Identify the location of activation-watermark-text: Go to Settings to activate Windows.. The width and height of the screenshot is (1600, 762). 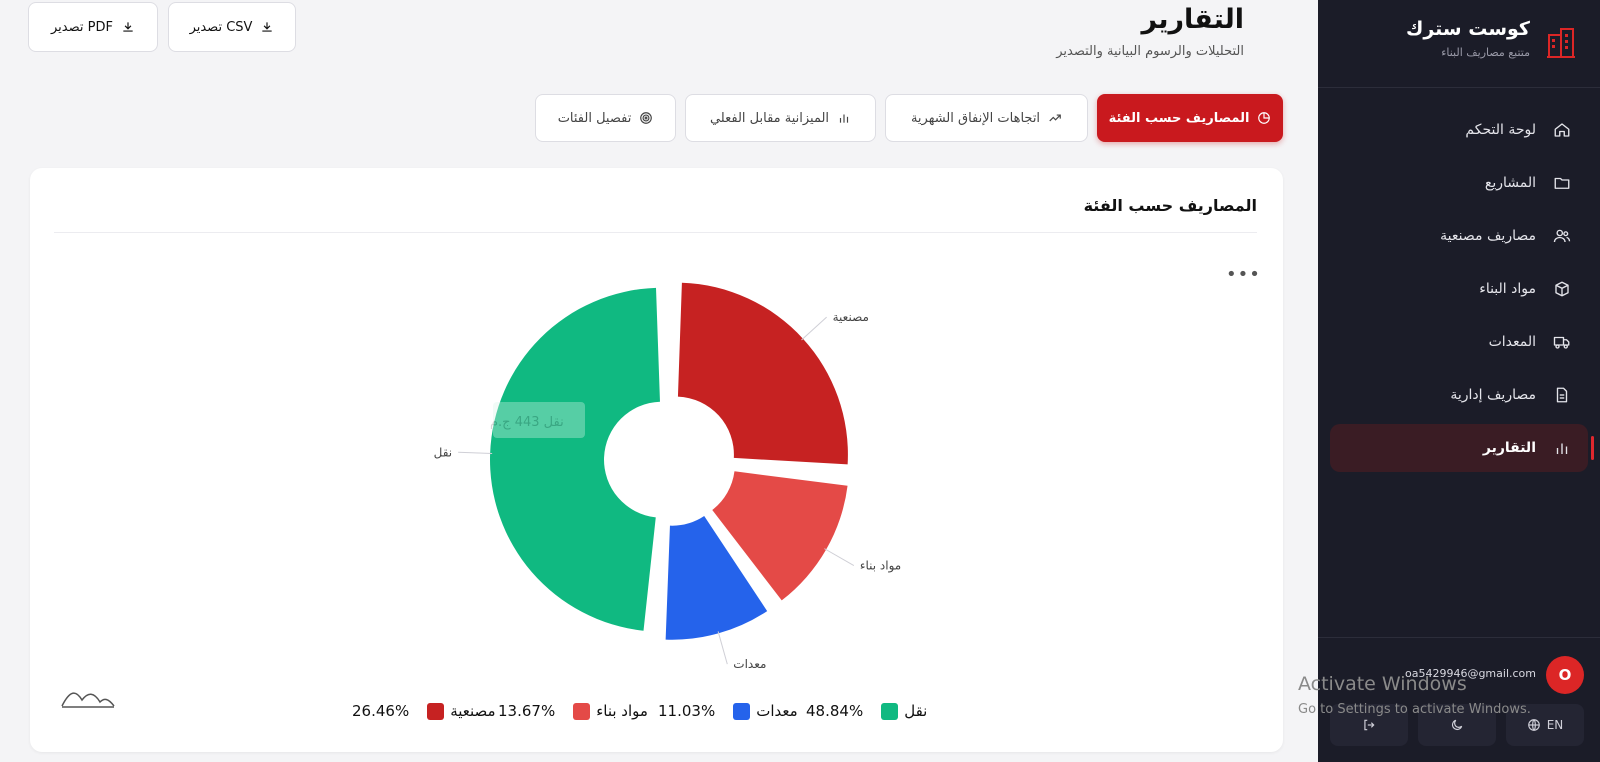
(1414, 709).